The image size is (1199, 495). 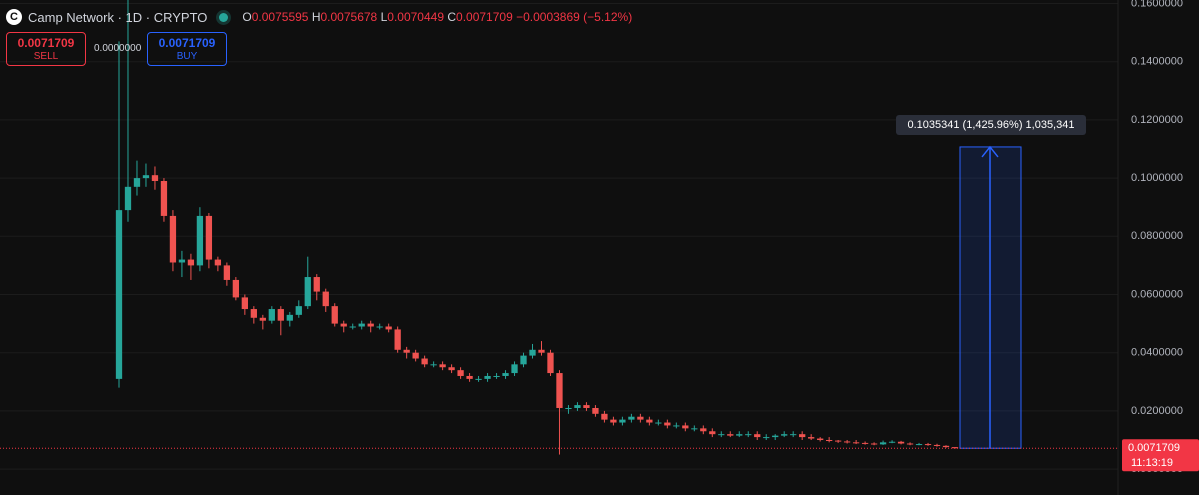 What do you see at coordinates (187, 56) in the screenshot?
I see `buy-label: BUY` at bounding box center [187, 56].